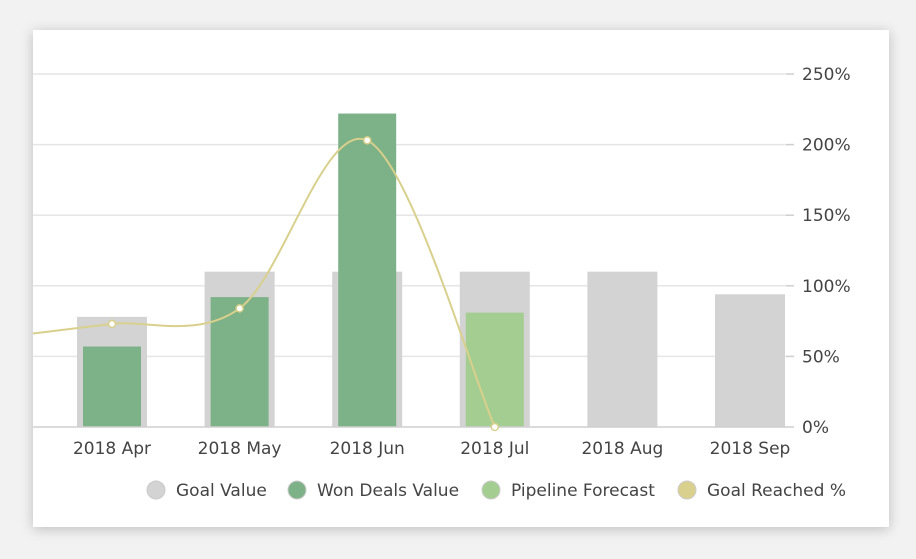 This screenshot has height=559, width=916. I want to click on legend-goal-value-icon, so click(156, 490).